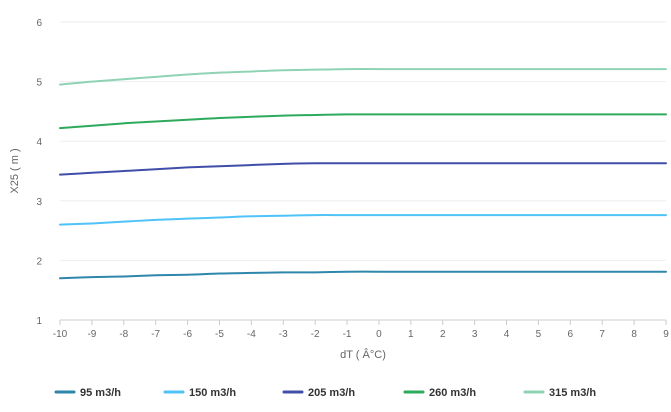  I want to click on legend-label-2: 205 m3/h, so click(331, 393).